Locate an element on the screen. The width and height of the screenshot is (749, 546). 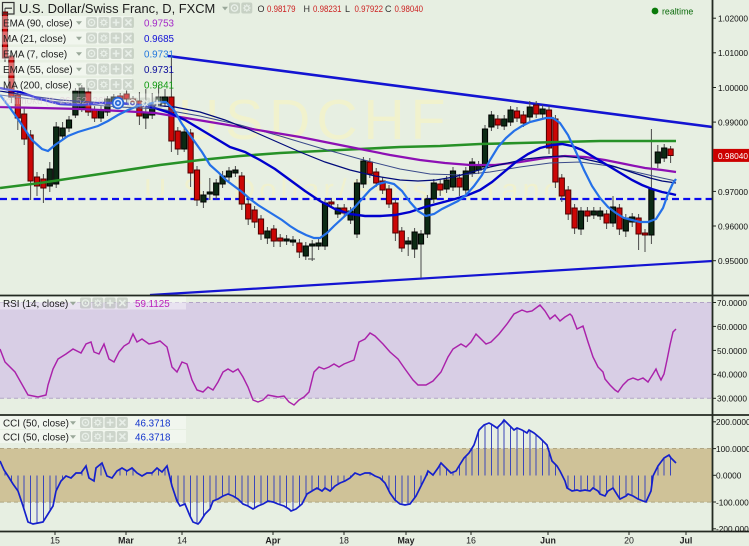
svg-text: 0.97000 is located at coordinates (733, 192).